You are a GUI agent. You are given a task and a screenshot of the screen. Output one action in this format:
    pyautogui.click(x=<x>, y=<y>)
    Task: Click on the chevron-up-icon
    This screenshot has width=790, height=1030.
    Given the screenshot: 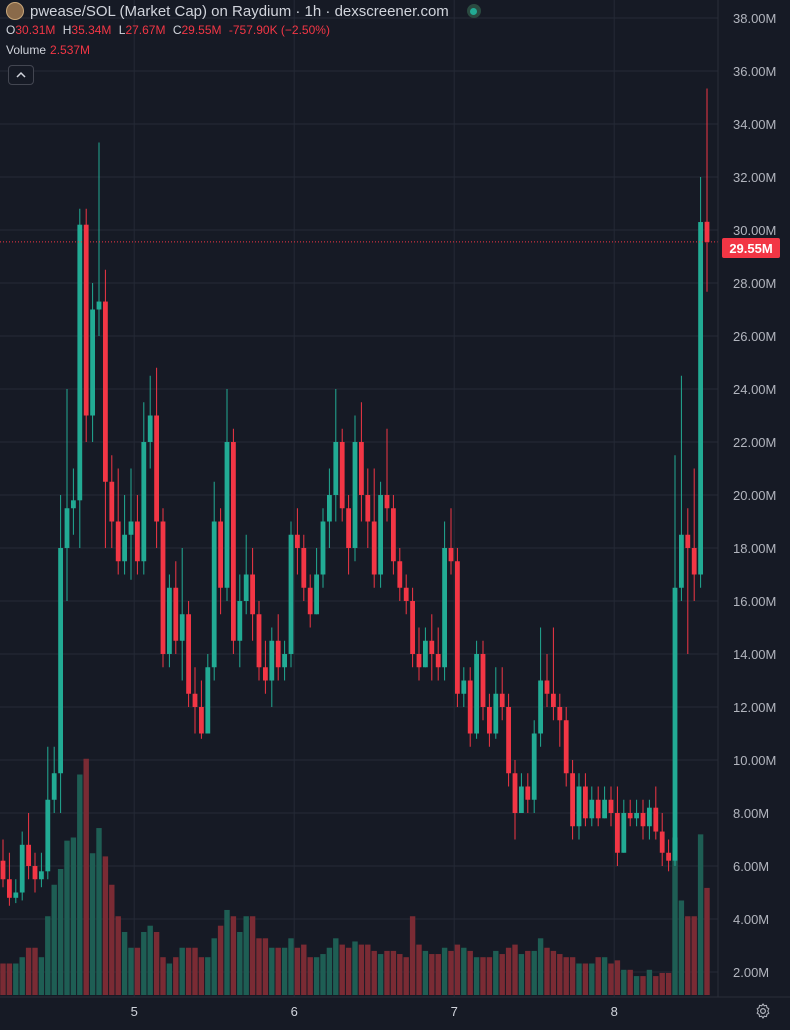 What is the action you would take?
    pyautogui.click(x=21, y=74)
    